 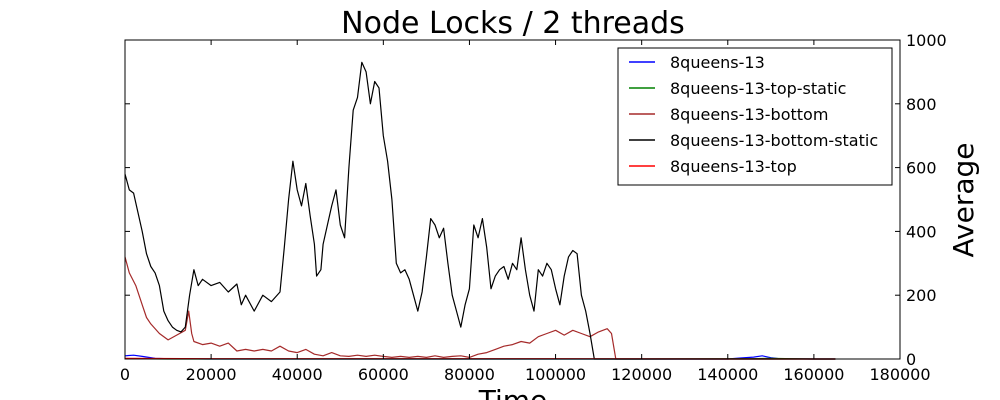 I want to click on legend-box, so click(x=755, y=116).